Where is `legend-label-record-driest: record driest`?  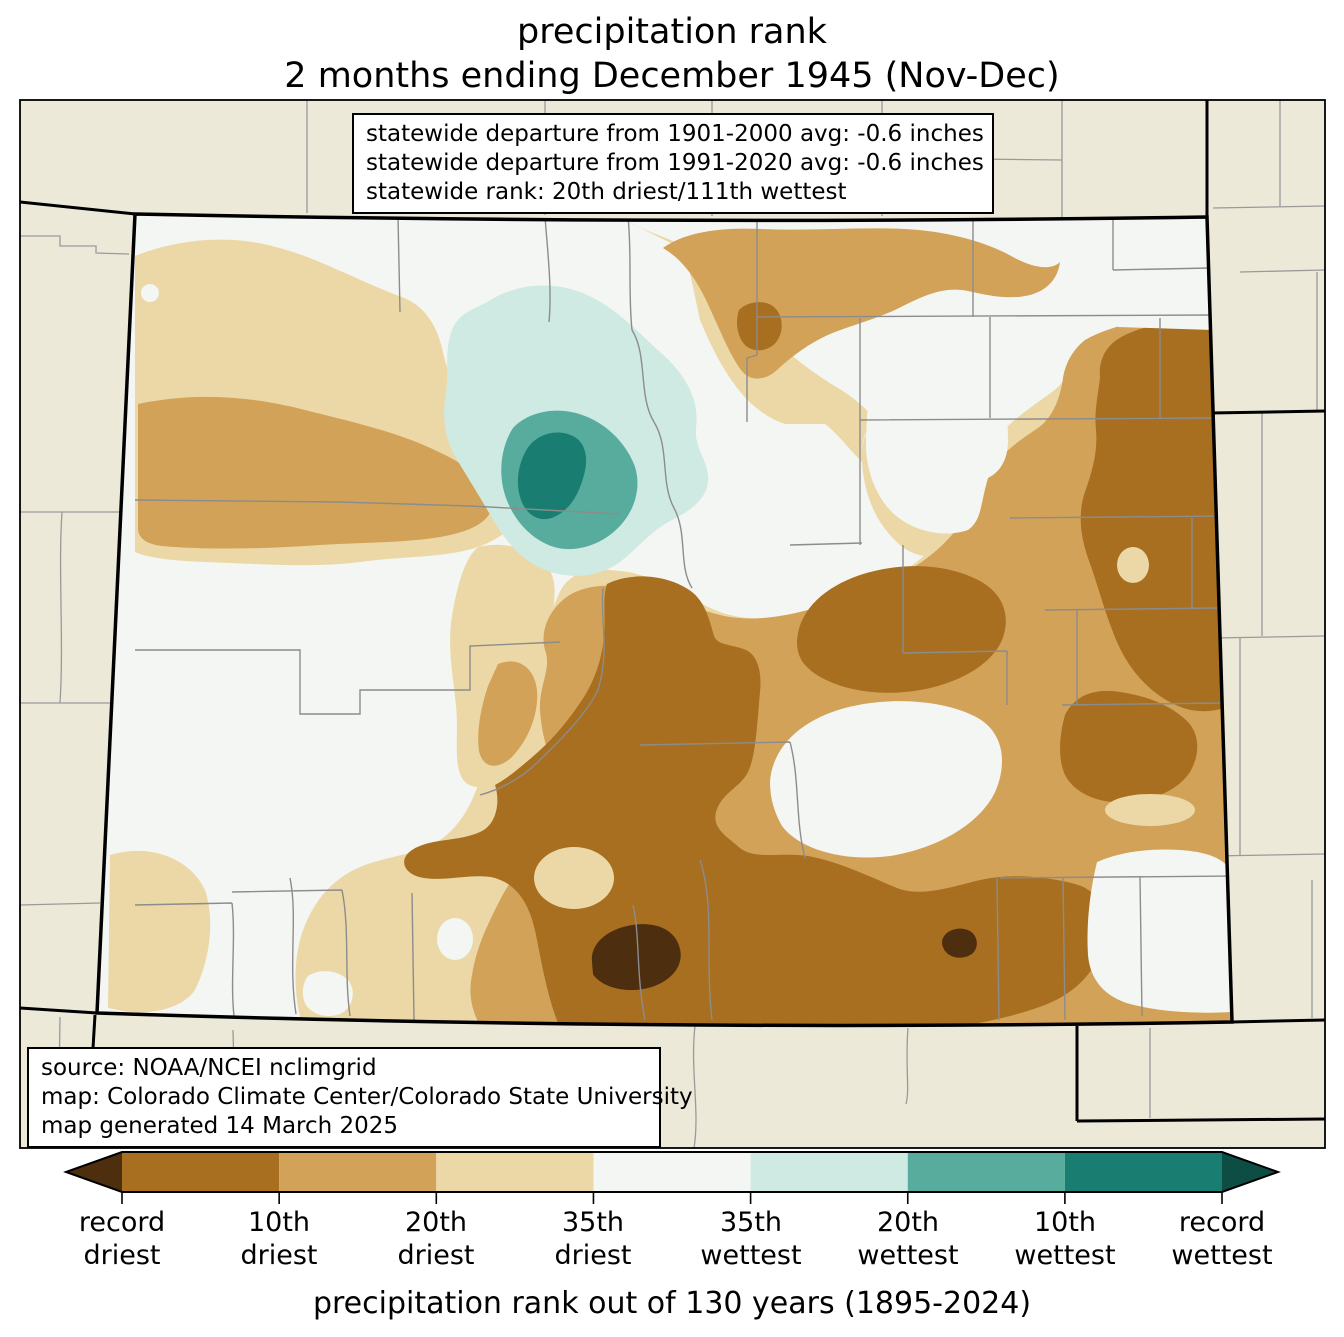
legend-label-record-driest: record driest is located at coordinates (122, 1239).